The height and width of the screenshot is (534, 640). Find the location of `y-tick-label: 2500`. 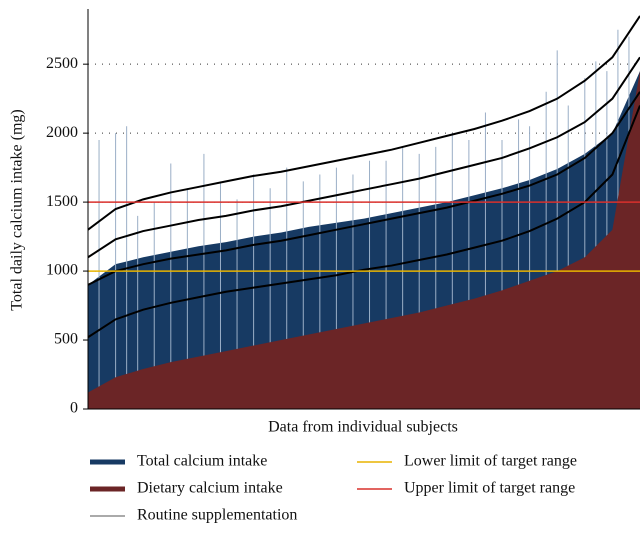

y-tick-label: 2500 is located at coordinates (62, 63).